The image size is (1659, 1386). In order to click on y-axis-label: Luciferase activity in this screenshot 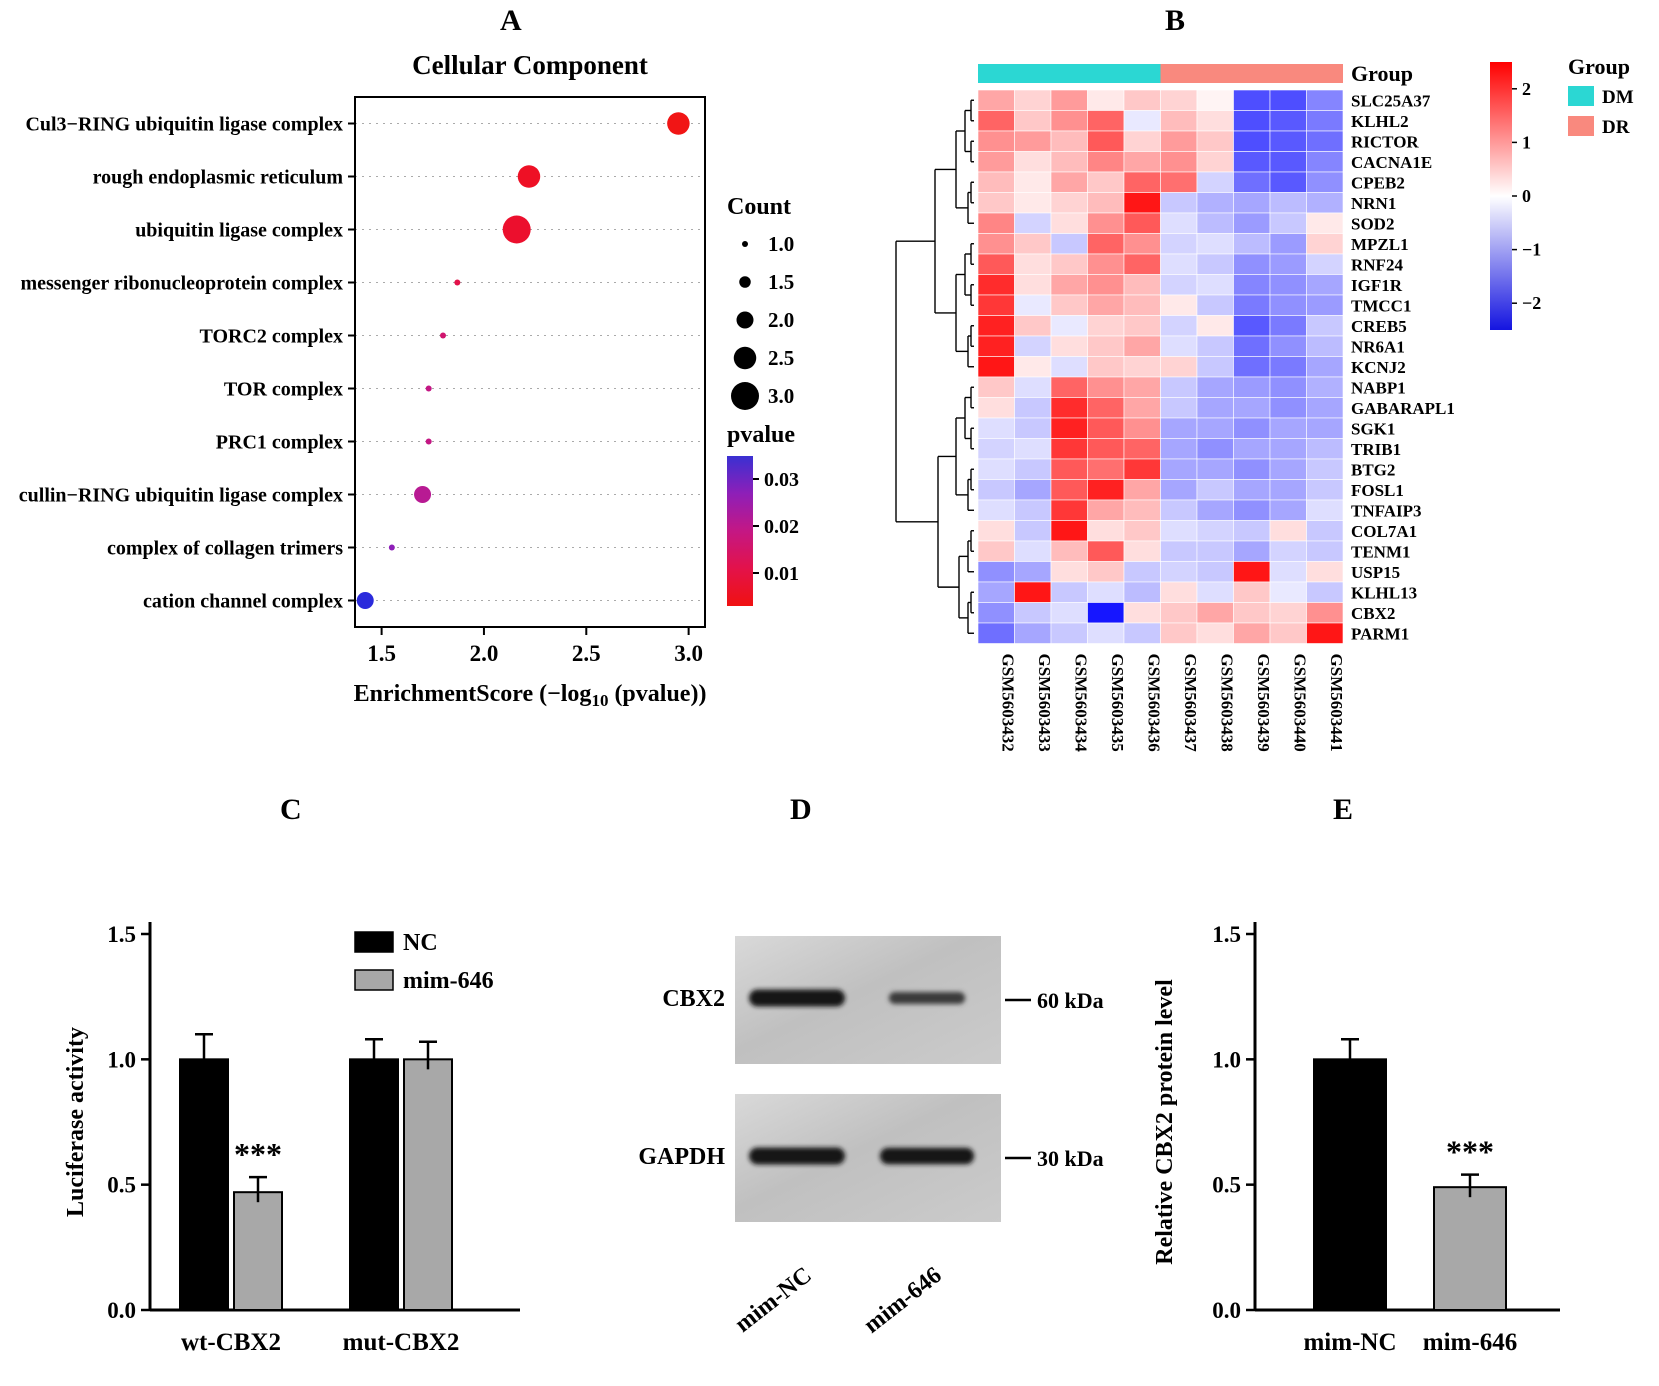, I will do `click(76, 1122)`.